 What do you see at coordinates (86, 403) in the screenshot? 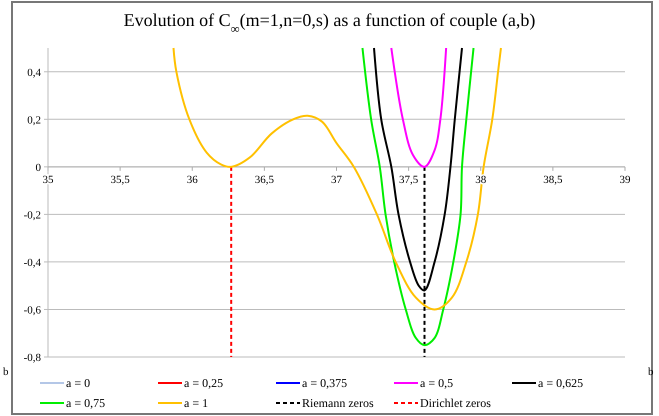
I see `legend-label: a = 0,75` at bounding box center [86, 403].